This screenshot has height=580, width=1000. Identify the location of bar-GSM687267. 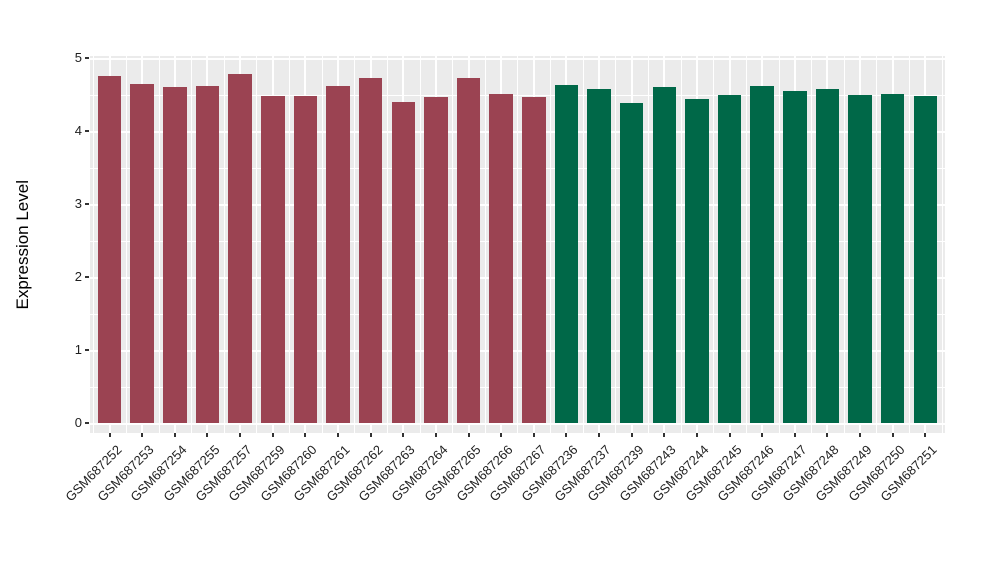
(534, 260).